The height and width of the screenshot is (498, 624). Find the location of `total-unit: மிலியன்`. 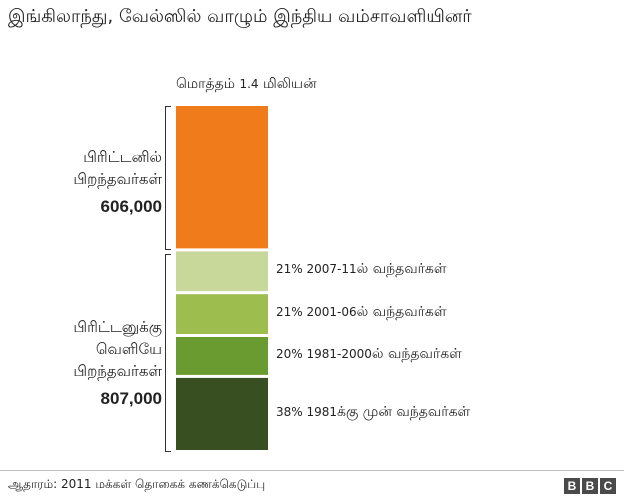

total-unit: மிலியன் is located at coordinates (289, 84).